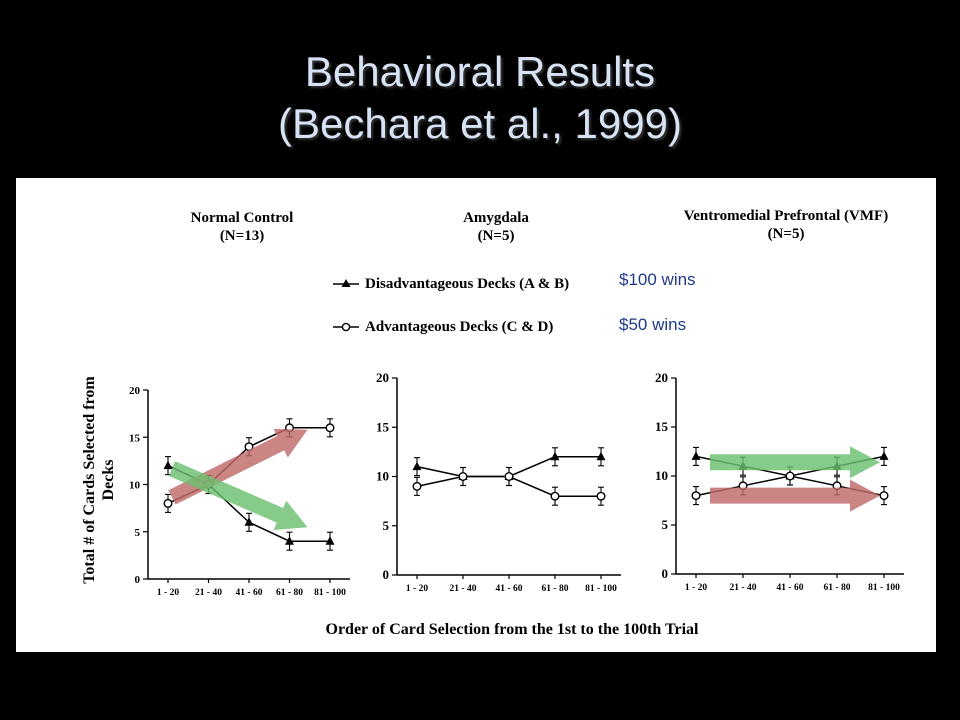  I want to click on red-arrow-vmf, so click(795, 495).